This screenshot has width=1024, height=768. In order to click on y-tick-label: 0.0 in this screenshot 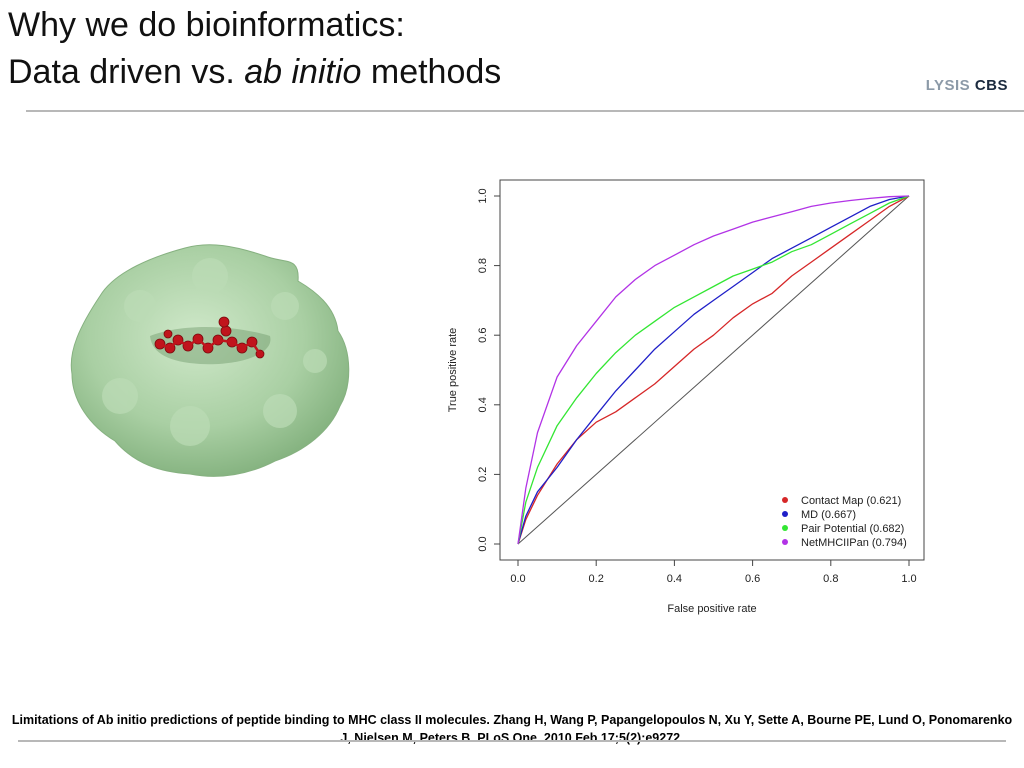, I will do `click(483, 543)`.